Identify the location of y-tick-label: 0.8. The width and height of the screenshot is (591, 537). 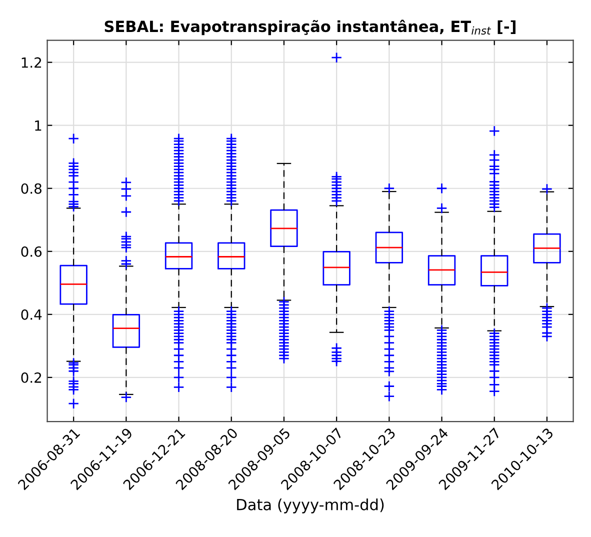
(31, 188).